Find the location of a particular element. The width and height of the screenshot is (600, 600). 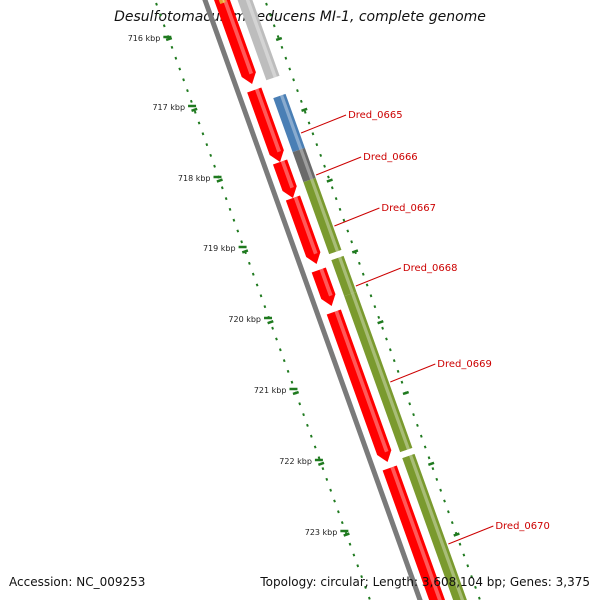

gene-label: Dred_0670 is located at coordinates (522, 526).